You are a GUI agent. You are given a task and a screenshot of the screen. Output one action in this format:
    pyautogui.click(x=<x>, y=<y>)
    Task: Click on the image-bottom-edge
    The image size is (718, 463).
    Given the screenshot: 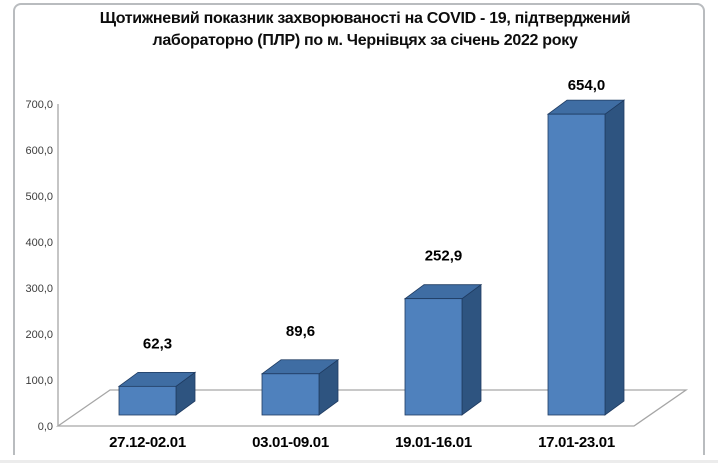 What is the action you would take?
    pyautogui.click(x=359, y=461)
    